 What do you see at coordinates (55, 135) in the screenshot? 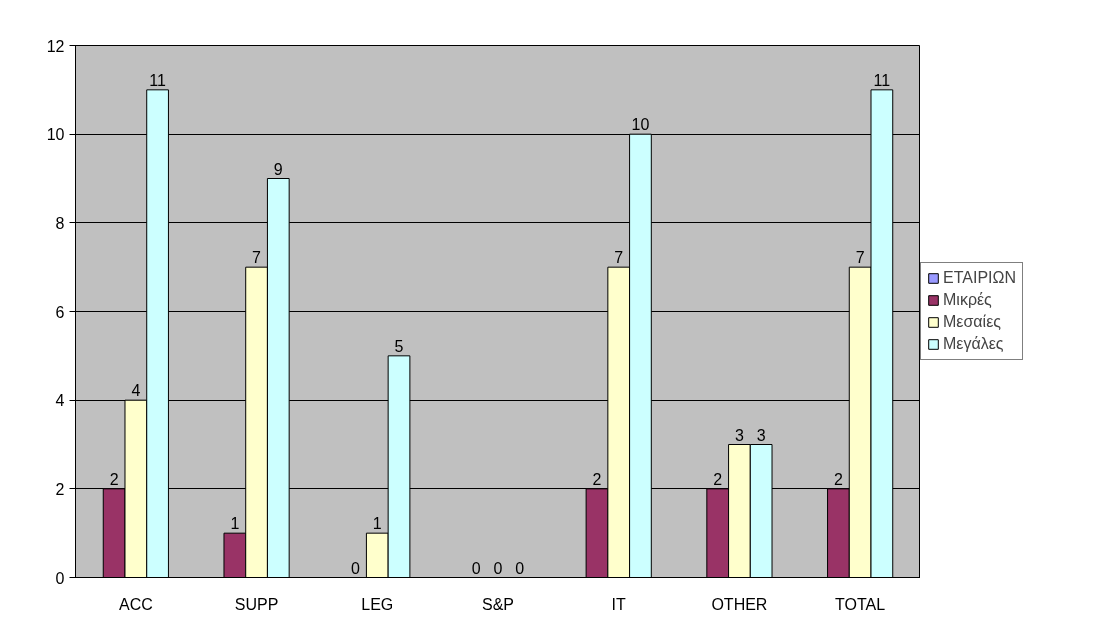
I see `y-tick-label: 10` at bounding box center [55, 135].